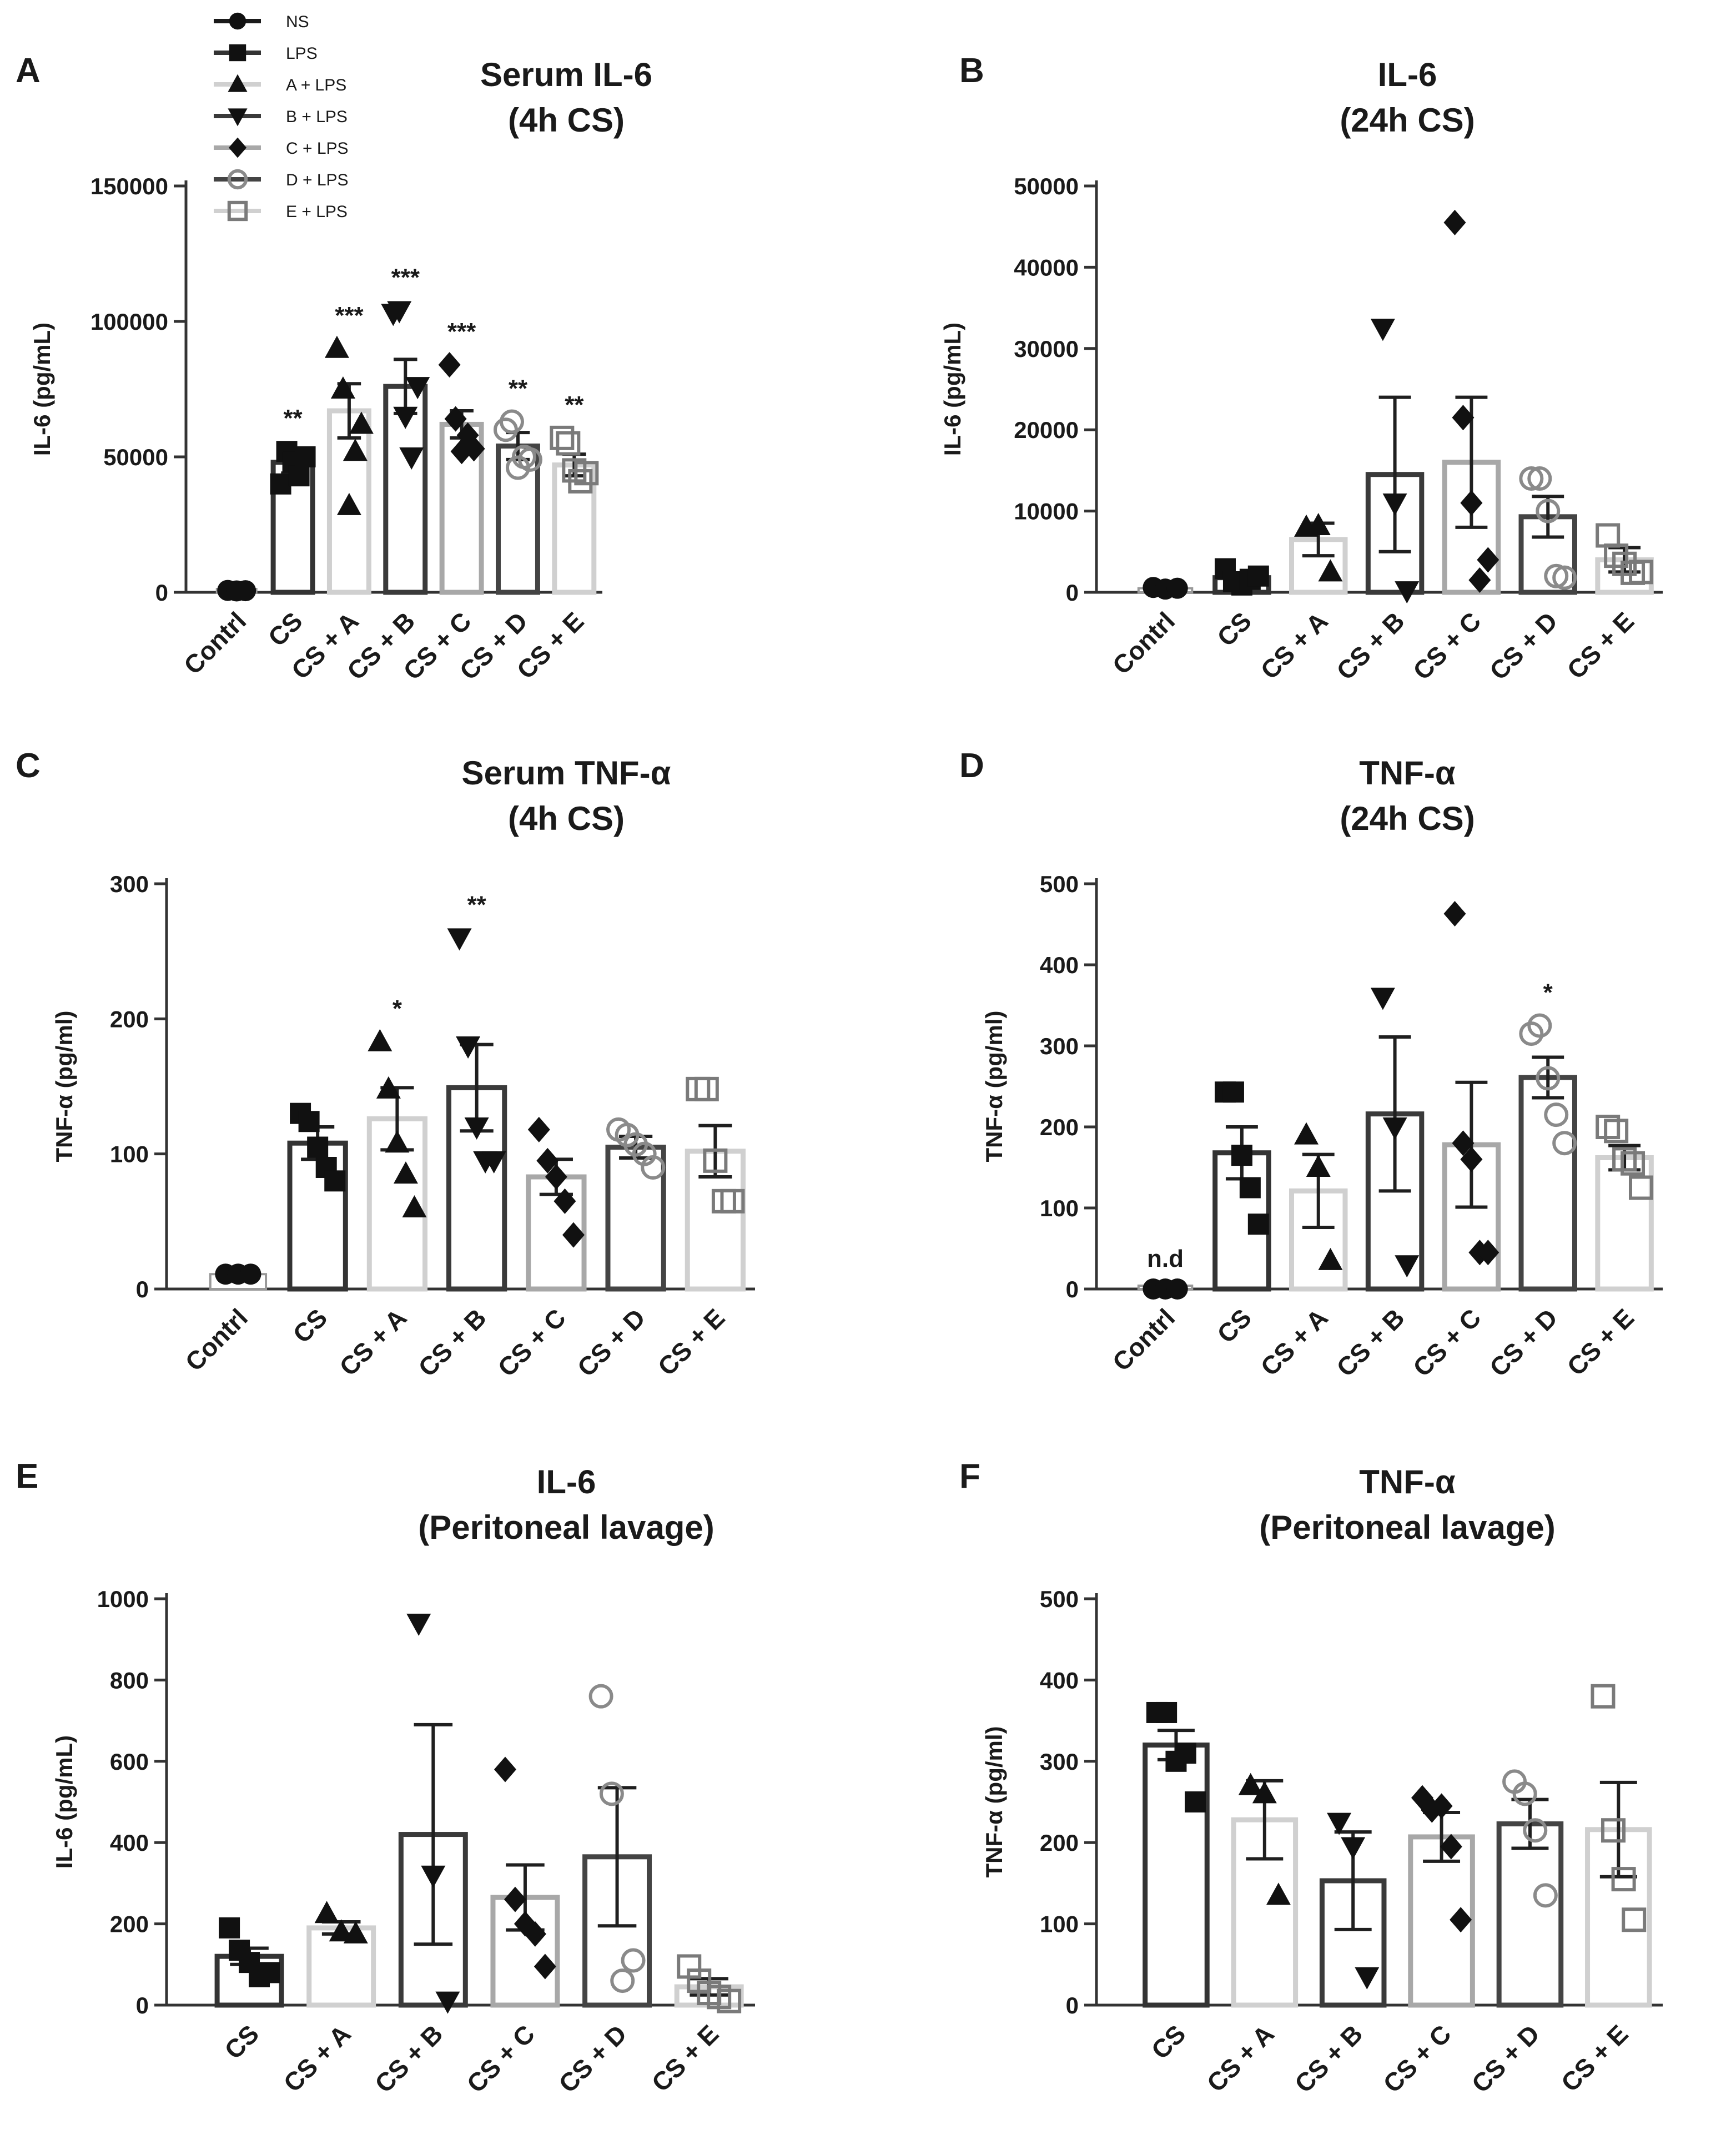 The height and width of the screenshot is (2140, 1736). What do you see at coordinates (1060, 1680) in the screenshot?
I see `y-tick-label: 400` at bounding box center [1060, 1680].